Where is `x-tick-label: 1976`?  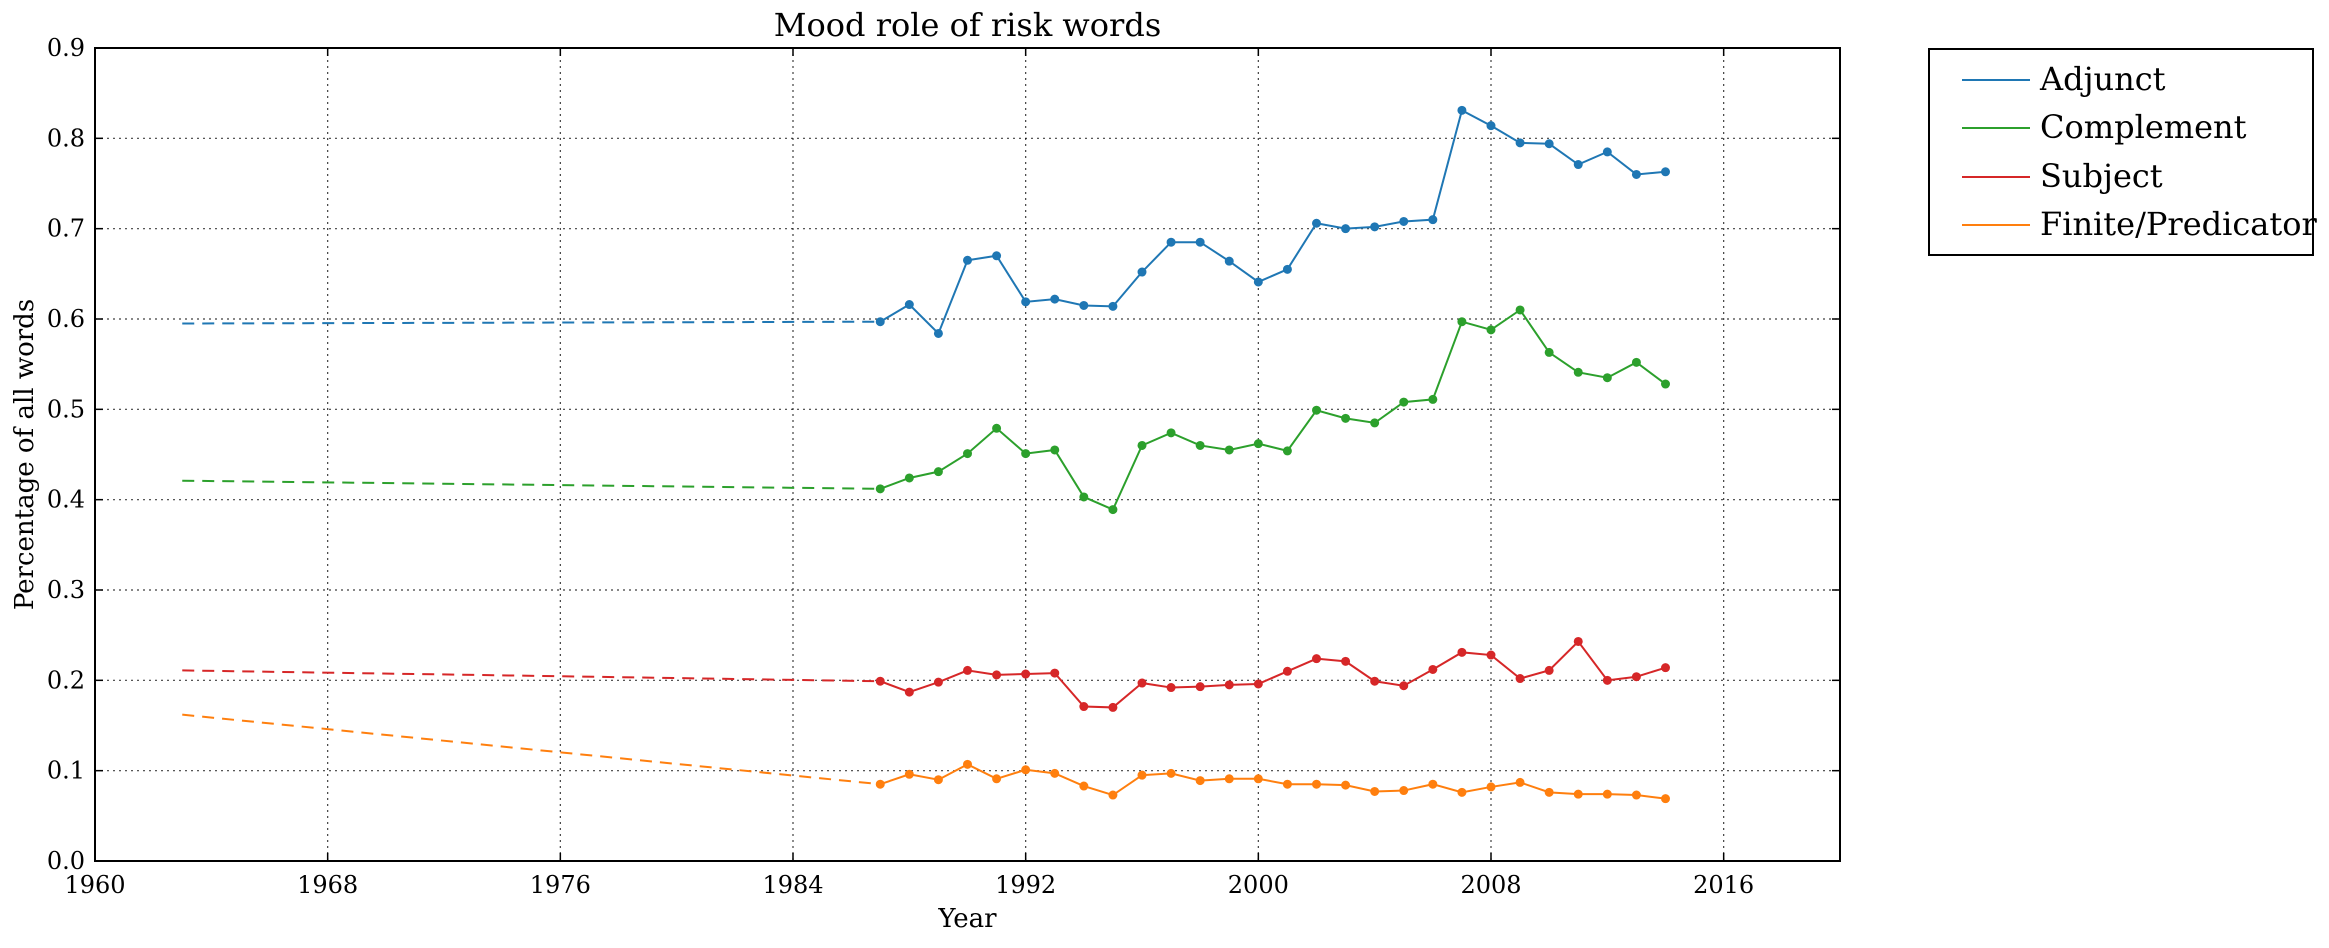 x-tick-label: 1976 is located at coordinates (560, 885).